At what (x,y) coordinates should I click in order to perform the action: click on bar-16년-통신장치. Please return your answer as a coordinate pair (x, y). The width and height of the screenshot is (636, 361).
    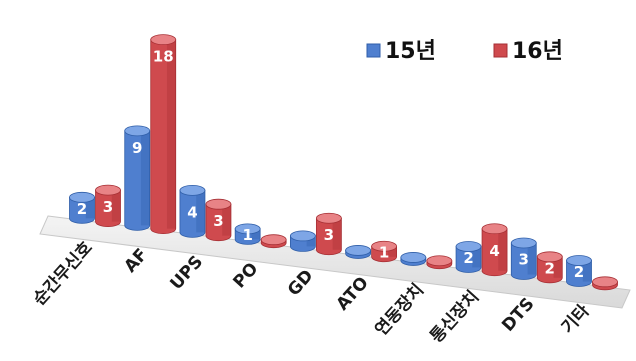
    Looking at the image, I should click on (494, 250).